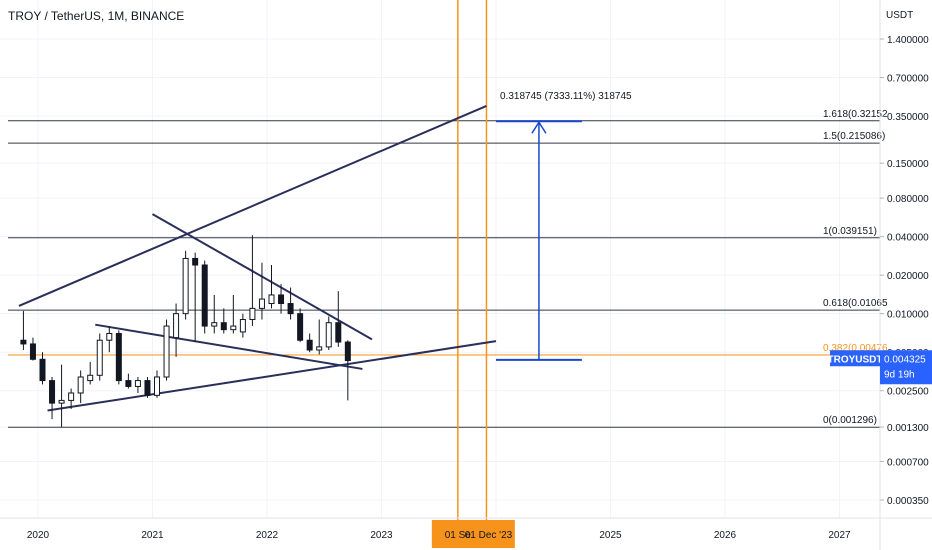  I want to click on y-tick-label: 0.040000, so click(908, 238).